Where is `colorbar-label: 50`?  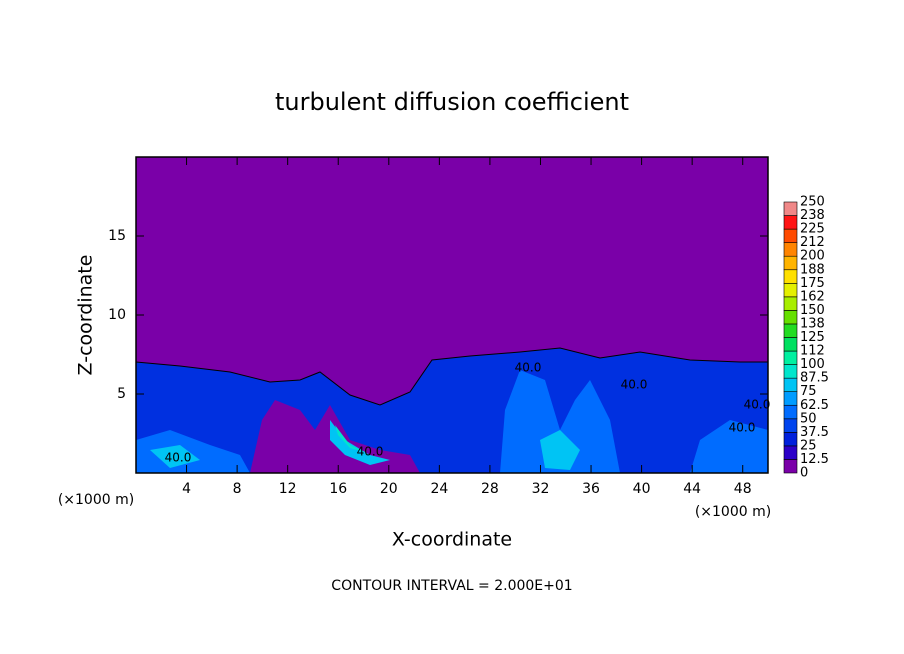 colorbar-label: 50 is located at coordinates (808, 418).